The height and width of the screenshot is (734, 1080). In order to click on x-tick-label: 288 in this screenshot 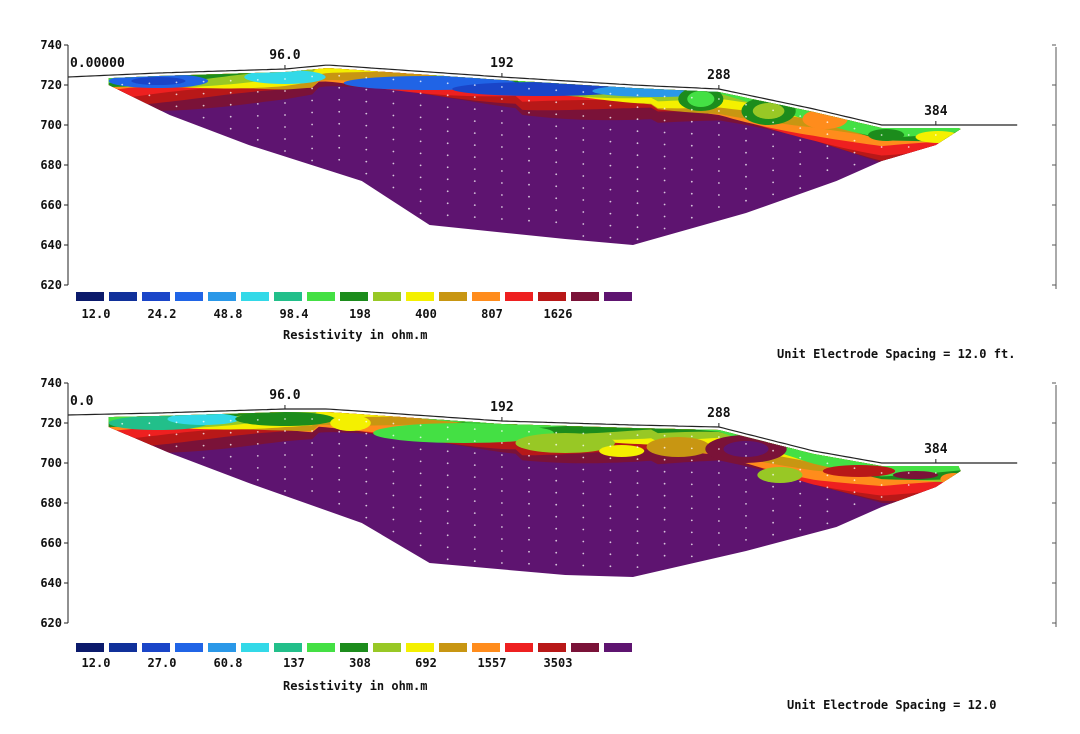, I will do `click(719, 75)`.